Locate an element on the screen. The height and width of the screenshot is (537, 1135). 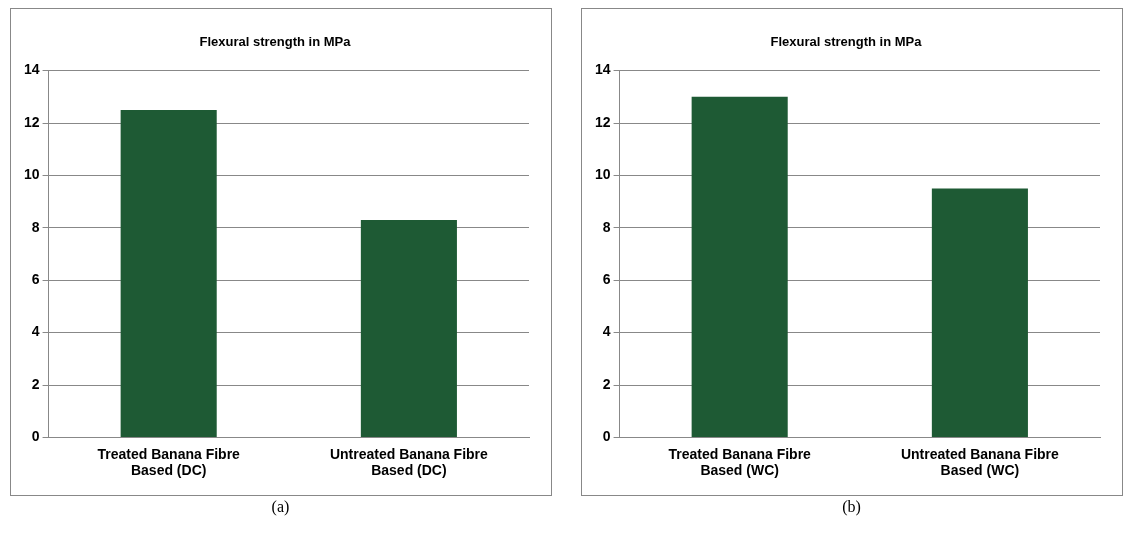
x-tick-label: Treated Banana Fibre Based (WC) is located at coordinates (739, 462).